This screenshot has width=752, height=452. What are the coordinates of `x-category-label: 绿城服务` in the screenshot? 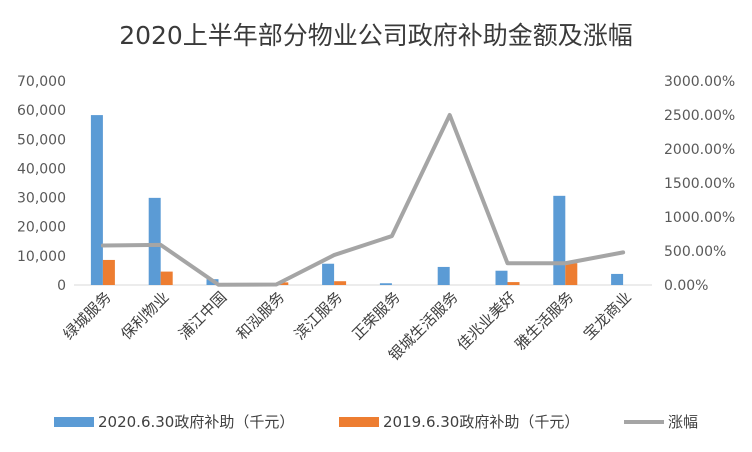 It's located at (87, 315).